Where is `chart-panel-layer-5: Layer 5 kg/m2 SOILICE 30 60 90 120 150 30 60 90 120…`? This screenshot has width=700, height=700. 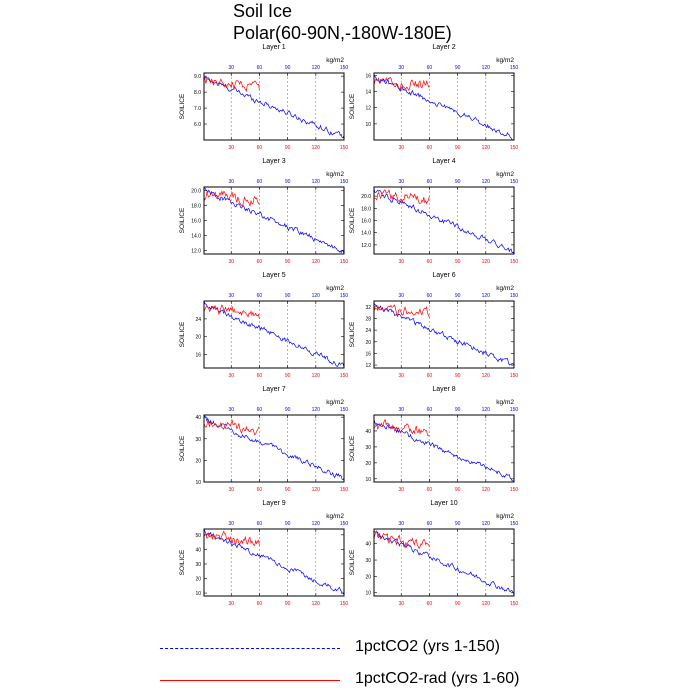 chart-panel-layer-5: Layer 5 kg/m2 SOILICE 30 60 90 120 150 30 60 90 120… is located at coordinates (263, 325).